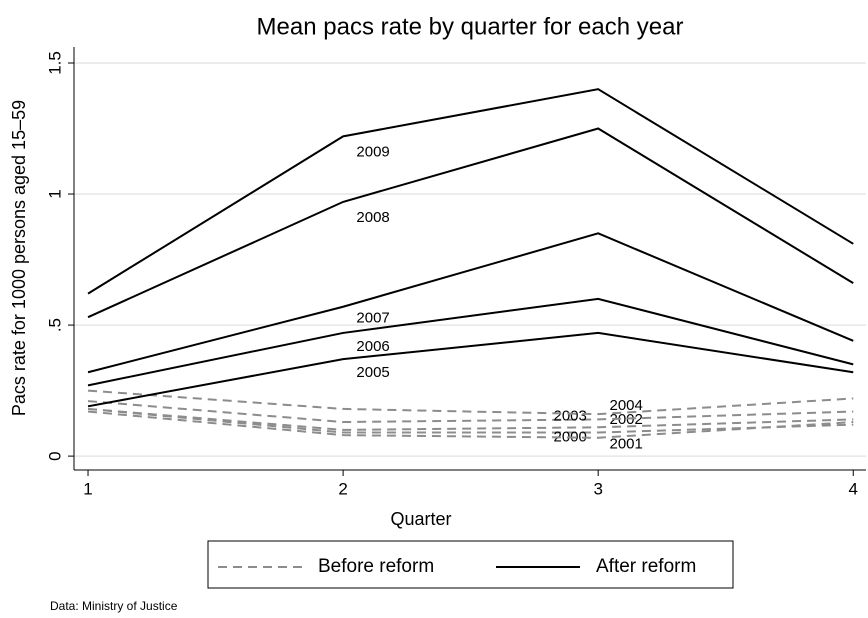 The image size is (868, 618). Describe the element at coordinates (597, 488) in the screenshot. I see `x-tick-label: 3` at that location.